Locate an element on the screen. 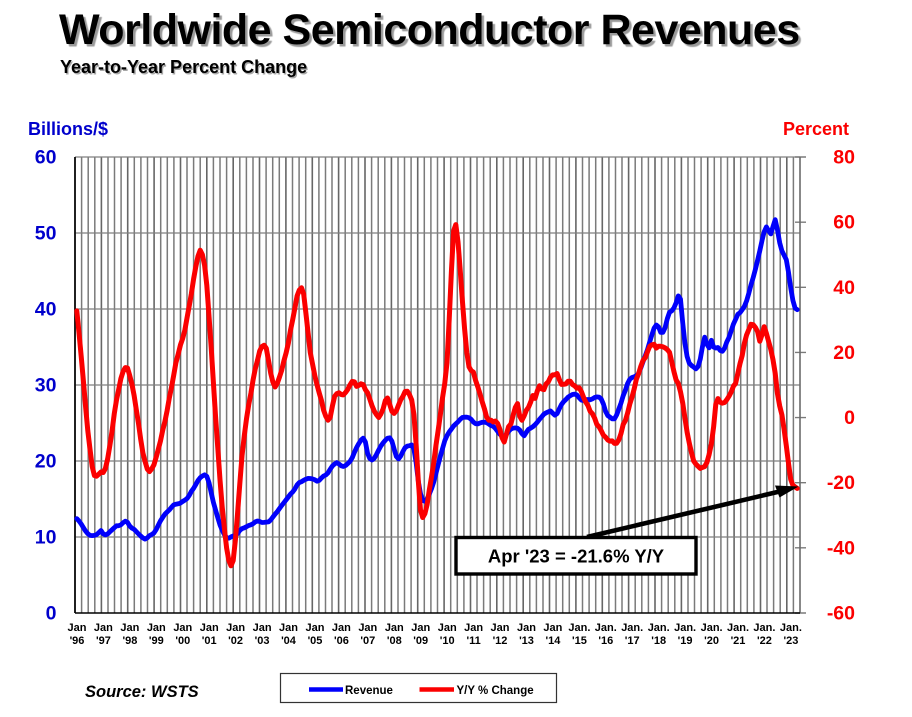 This screenshot has height=717, width=912. svg-text: '14 is located at coordinates (553, 641).